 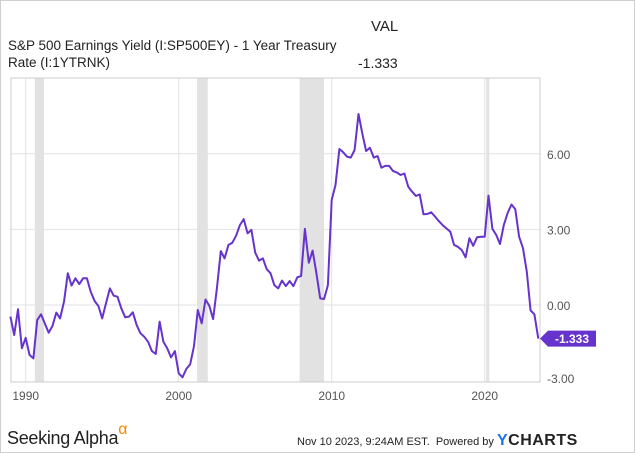 I want to click on y-tick-label: -3.00, so click(x=561, y=379).